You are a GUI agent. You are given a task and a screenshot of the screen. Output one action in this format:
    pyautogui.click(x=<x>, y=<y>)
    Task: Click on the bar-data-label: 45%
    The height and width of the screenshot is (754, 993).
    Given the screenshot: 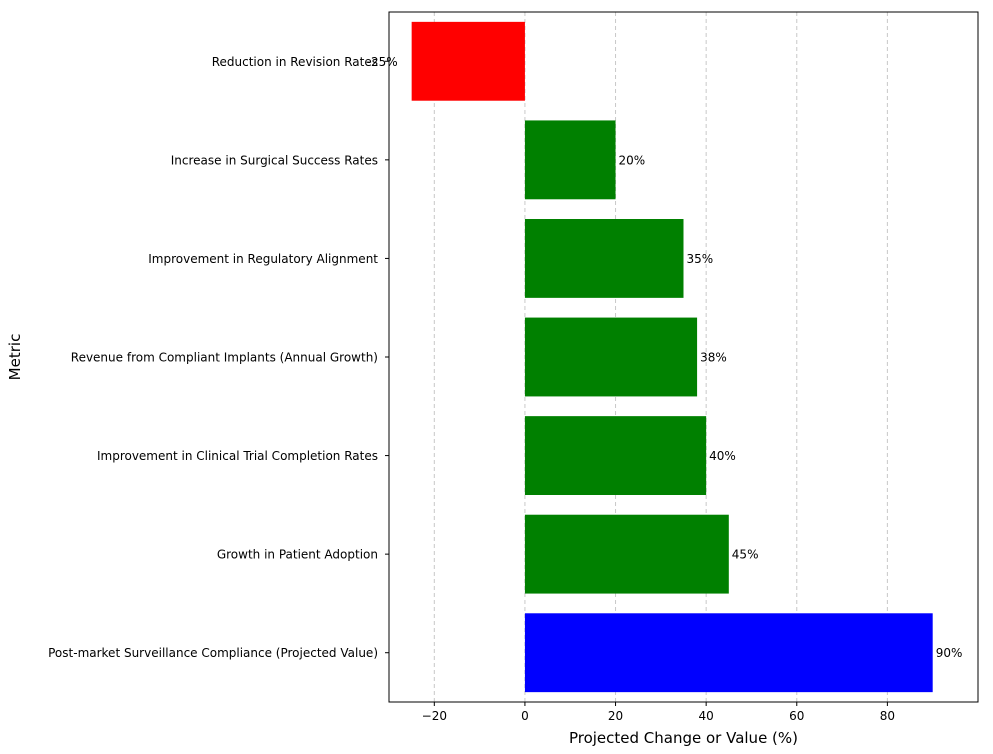 What is the action you would take?
    pyautogui.click(x=745, y=555)
    